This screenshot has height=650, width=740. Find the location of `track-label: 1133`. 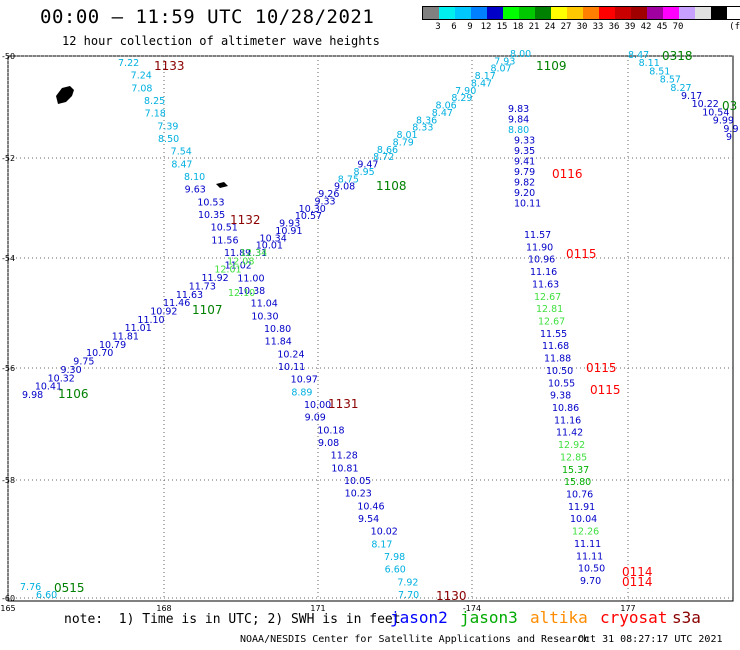

track-label: 1133 is located at coordinates (169, 66).